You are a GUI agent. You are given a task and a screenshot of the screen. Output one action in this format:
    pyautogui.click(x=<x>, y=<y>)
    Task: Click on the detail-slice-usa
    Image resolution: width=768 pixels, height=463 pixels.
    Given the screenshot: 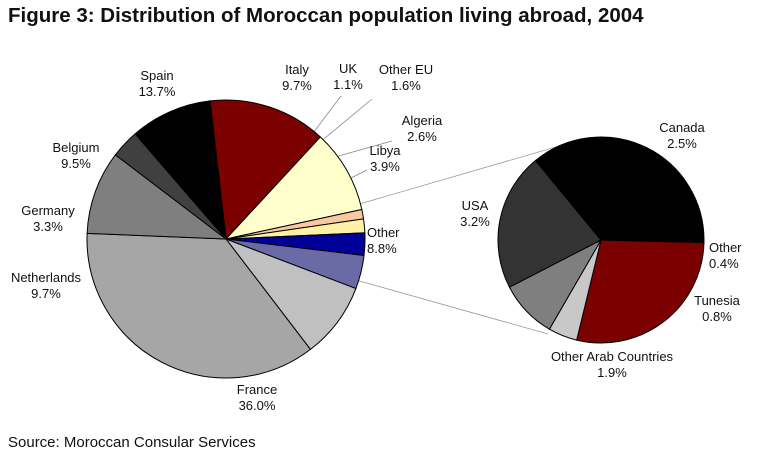 What is the action you would take?
    pyautogui.click(x=619, y=190)
    